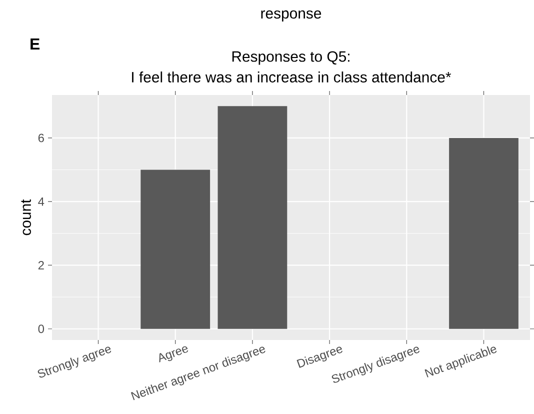  What do you see at coordinates (26, 217) in the screenshot?
I see `y-axis-title: count` at bounding box center [26, 217].